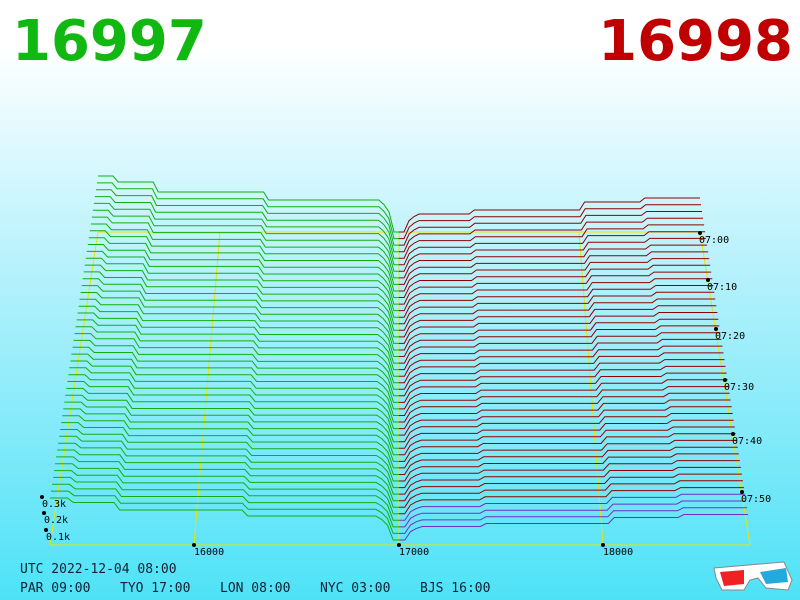 This screenshot has height=600, width=800. Describe the element at coordinates (722, 287) in the screenshot. I see `time-tick: 07:10` at that location.